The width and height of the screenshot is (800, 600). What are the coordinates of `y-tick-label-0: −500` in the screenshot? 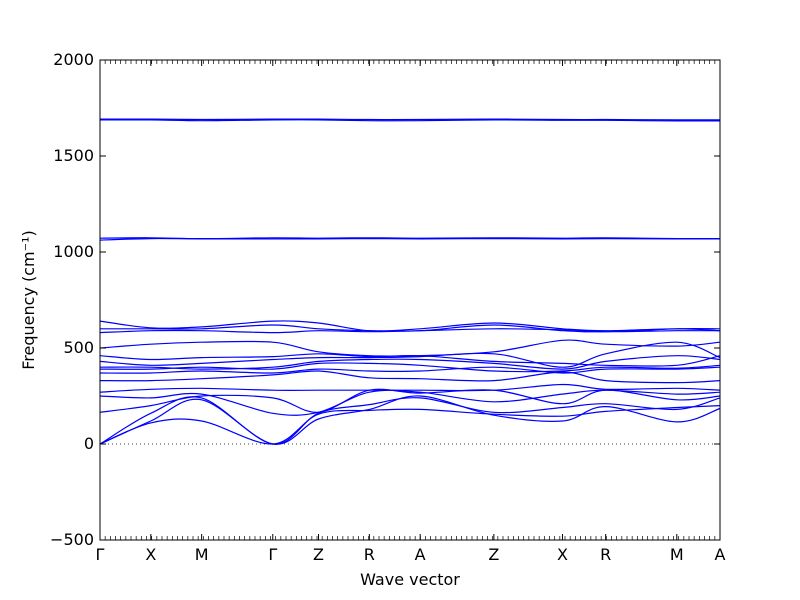 It's located at (72, 539).